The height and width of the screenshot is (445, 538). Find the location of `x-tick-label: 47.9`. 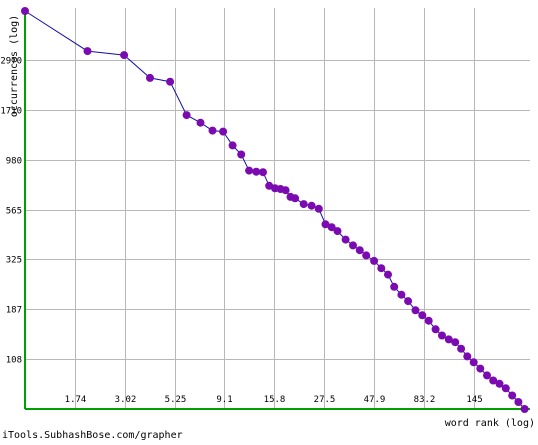

x-tick-label: 47.9 is located at coordinates (375, 400).